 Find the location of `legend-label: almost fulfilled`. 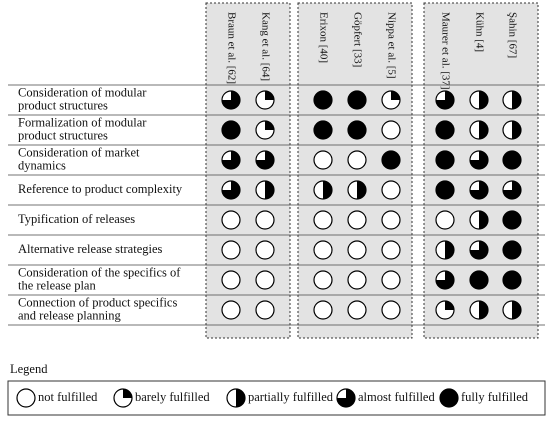

legend-label: almost fulfilled is located at coordinates (396, 397).